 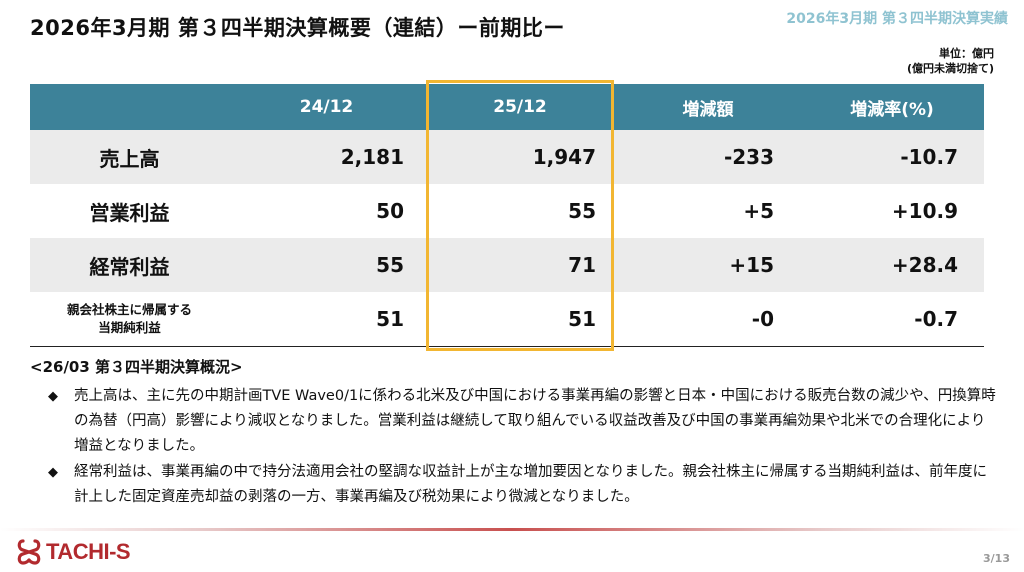 What do you see at coordinates (708, 265) in the screenshot?
I see `cell-value: +15` at bounding box center [708, 265].